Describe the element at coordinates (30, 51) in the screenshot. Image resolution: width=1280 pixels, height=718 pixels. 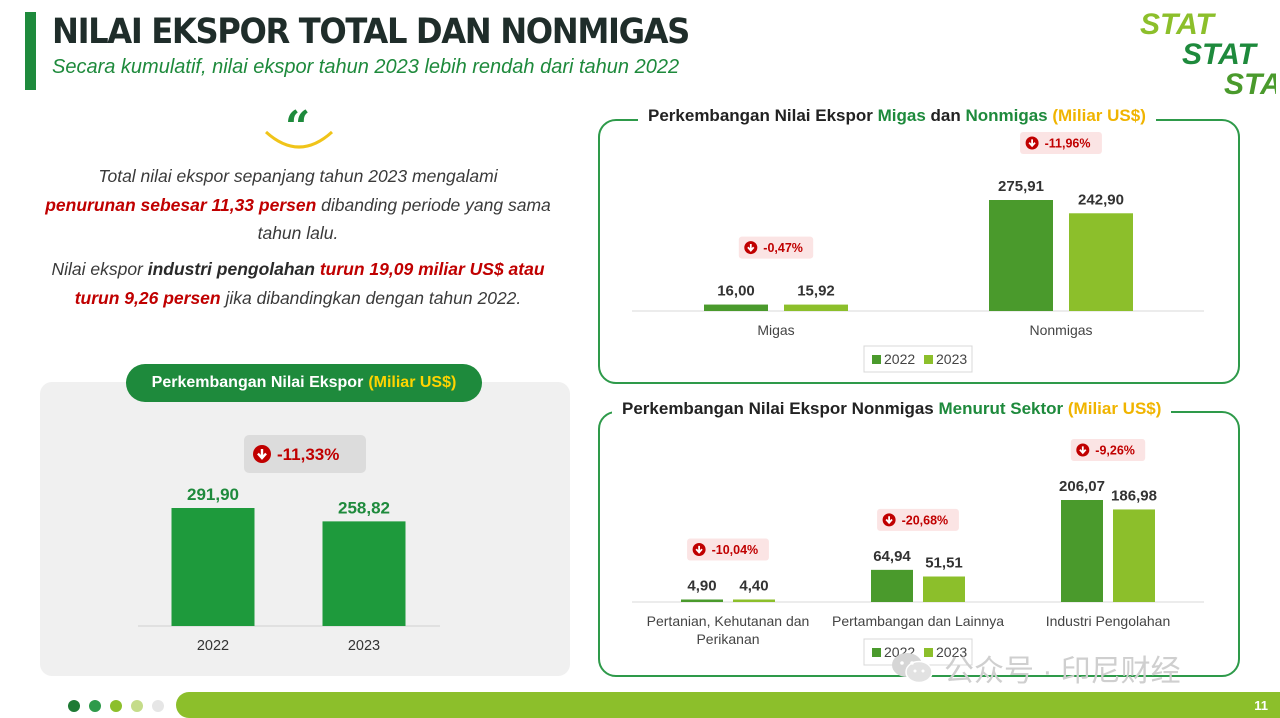
I see `title-accent-bar` at that location.